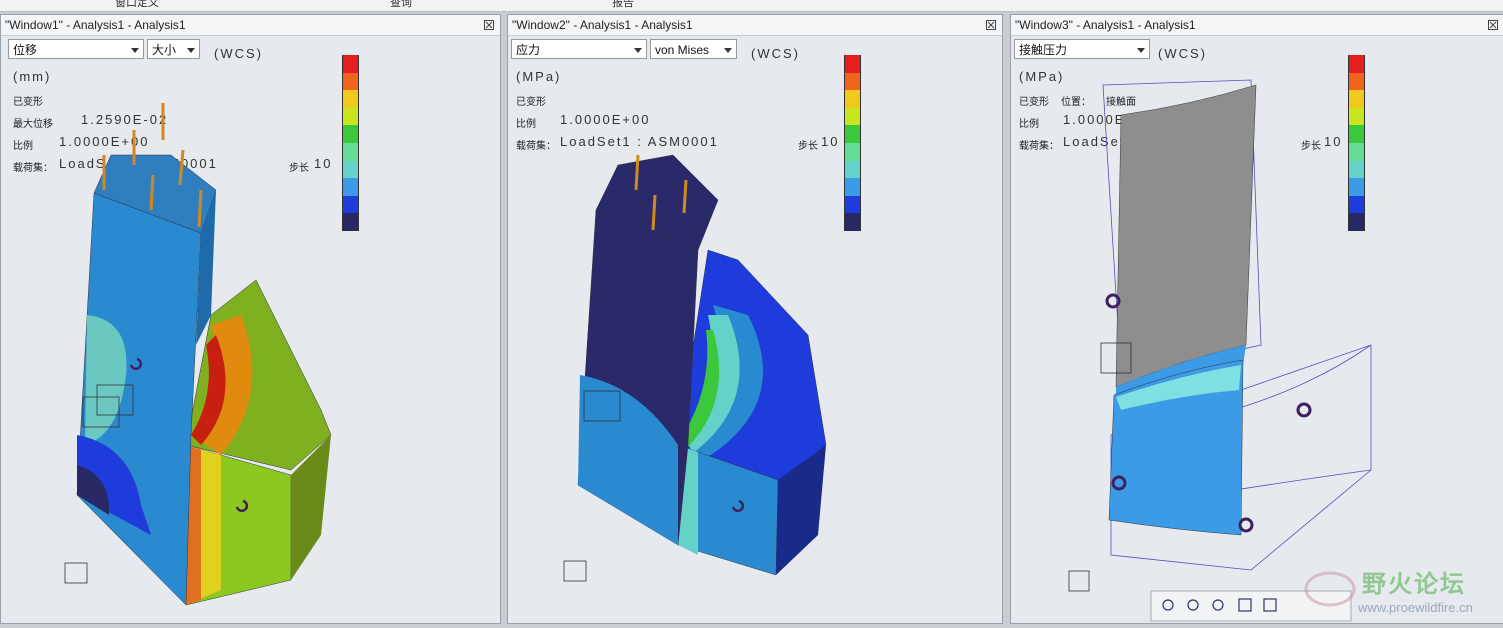 The image size is (1503, 628). Describe the element at coordinates (482, 113) in the screenshot. I see `legend-value: 8.813e-03` at that location.